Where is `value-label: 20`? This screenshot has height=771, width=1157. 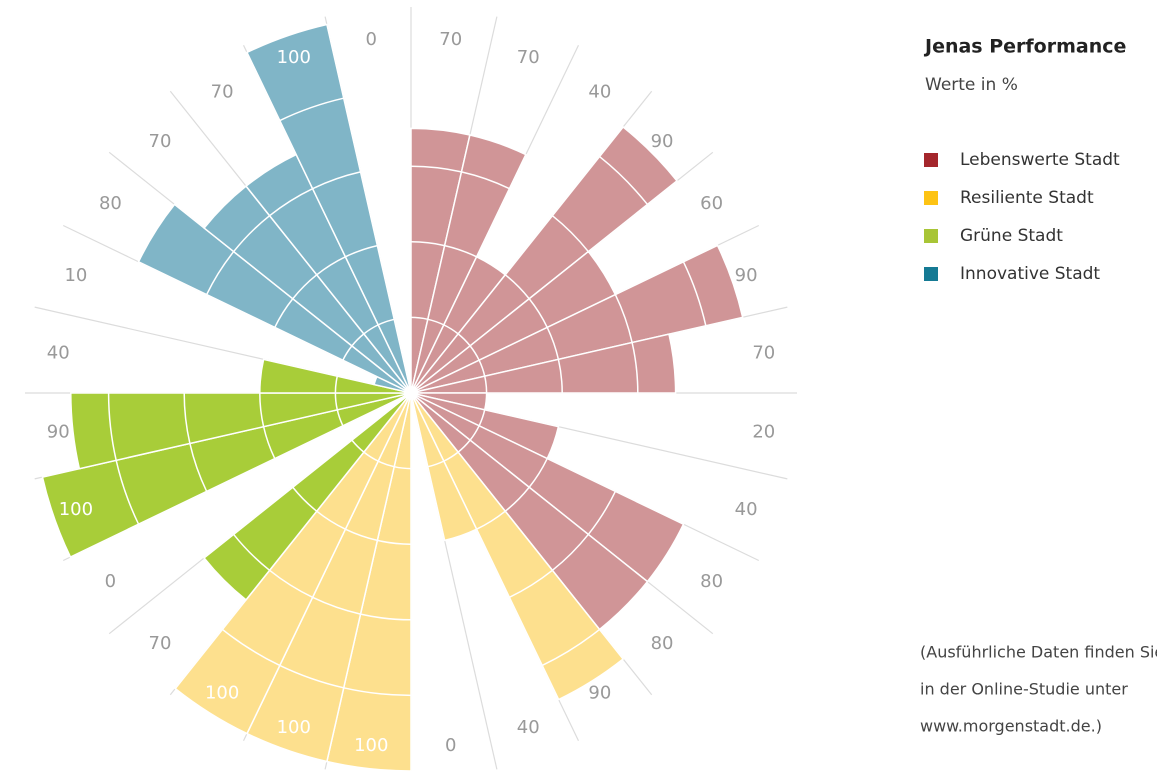 value-label: 20 is located at coordinates (763, 432).